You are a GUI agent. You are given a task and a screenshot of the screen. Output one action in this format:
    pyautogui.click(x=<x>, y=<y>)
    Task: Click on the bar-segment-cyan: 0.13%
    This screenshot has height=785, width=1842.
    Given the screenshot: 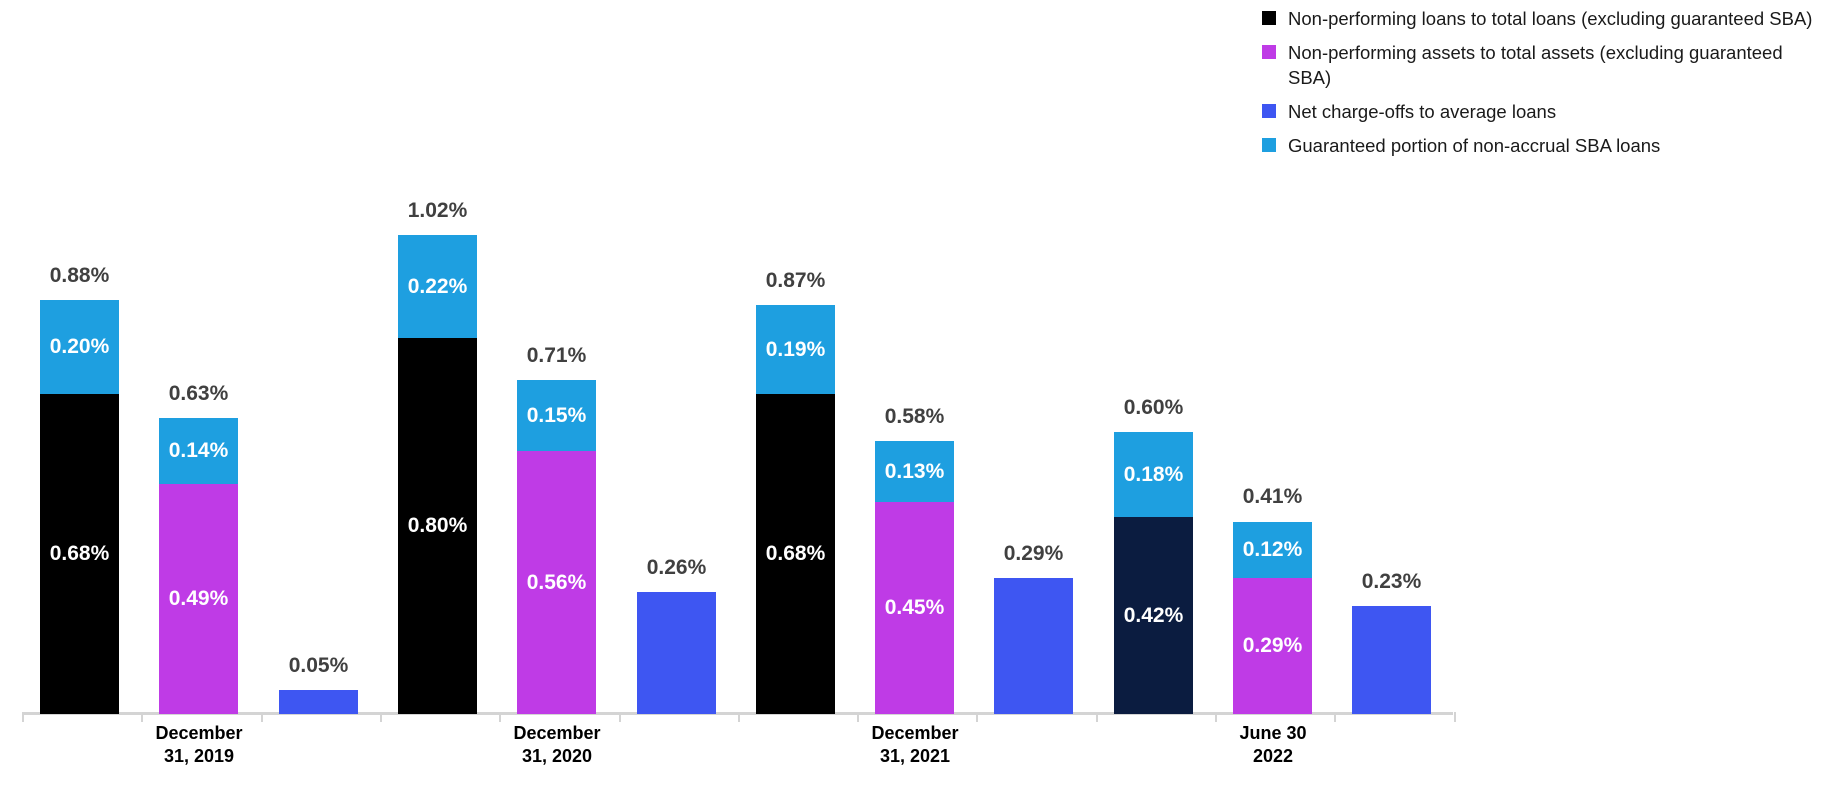 What is the action you would take?
    pyautogui.click(x=914, y=471)
    